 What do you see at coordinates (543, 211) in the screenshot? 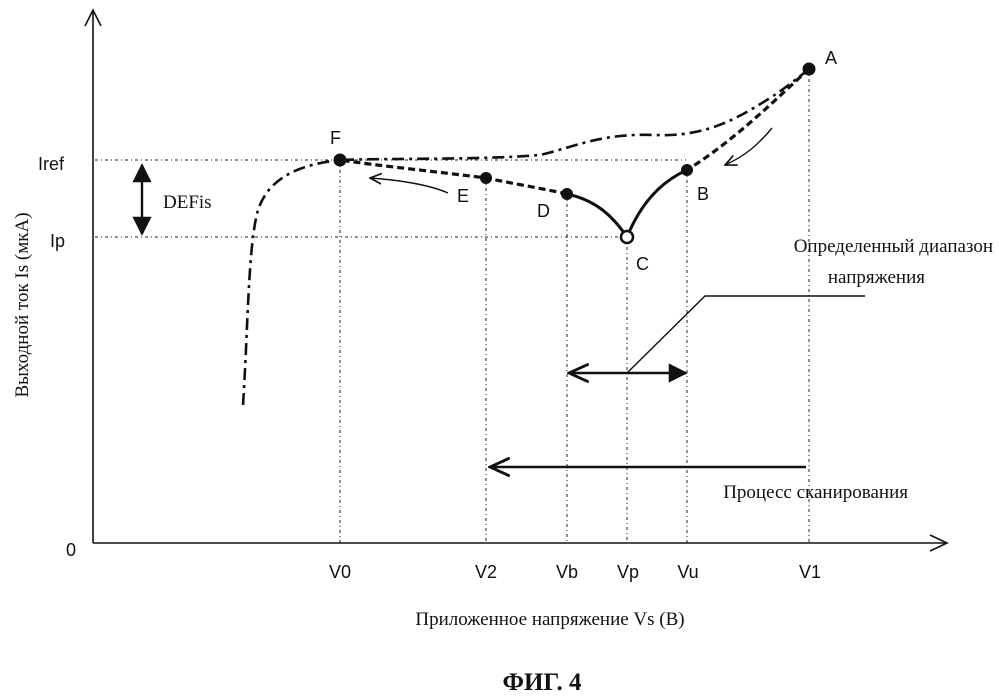
I see `point-d-label: D` at bounding box center [543, 211].